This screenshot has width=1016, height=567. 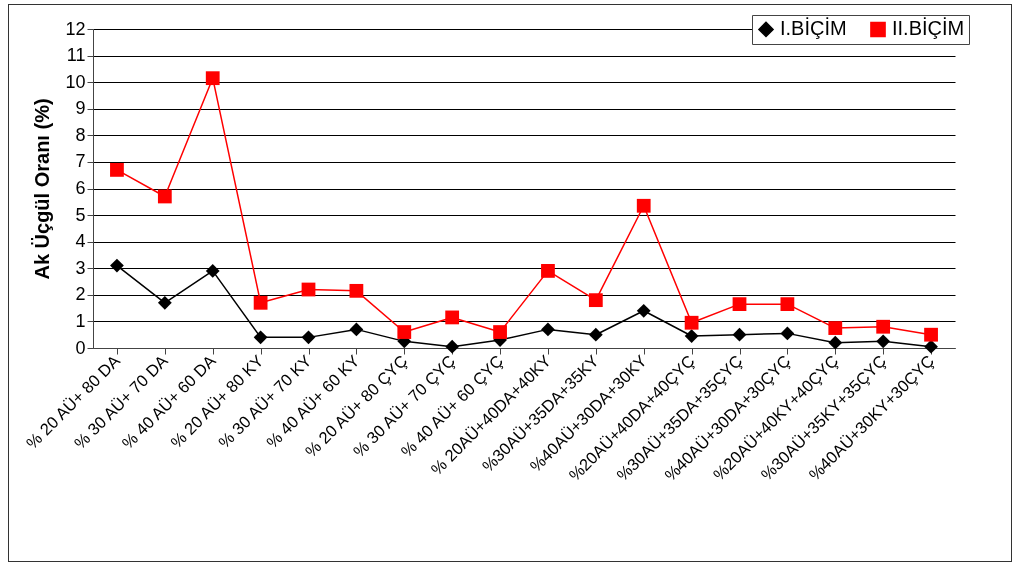 What do you see at coordinates (928, 28) in the screenshot?
I see `legend-label: II.BİÇİM` at bounding box center [928, 28].